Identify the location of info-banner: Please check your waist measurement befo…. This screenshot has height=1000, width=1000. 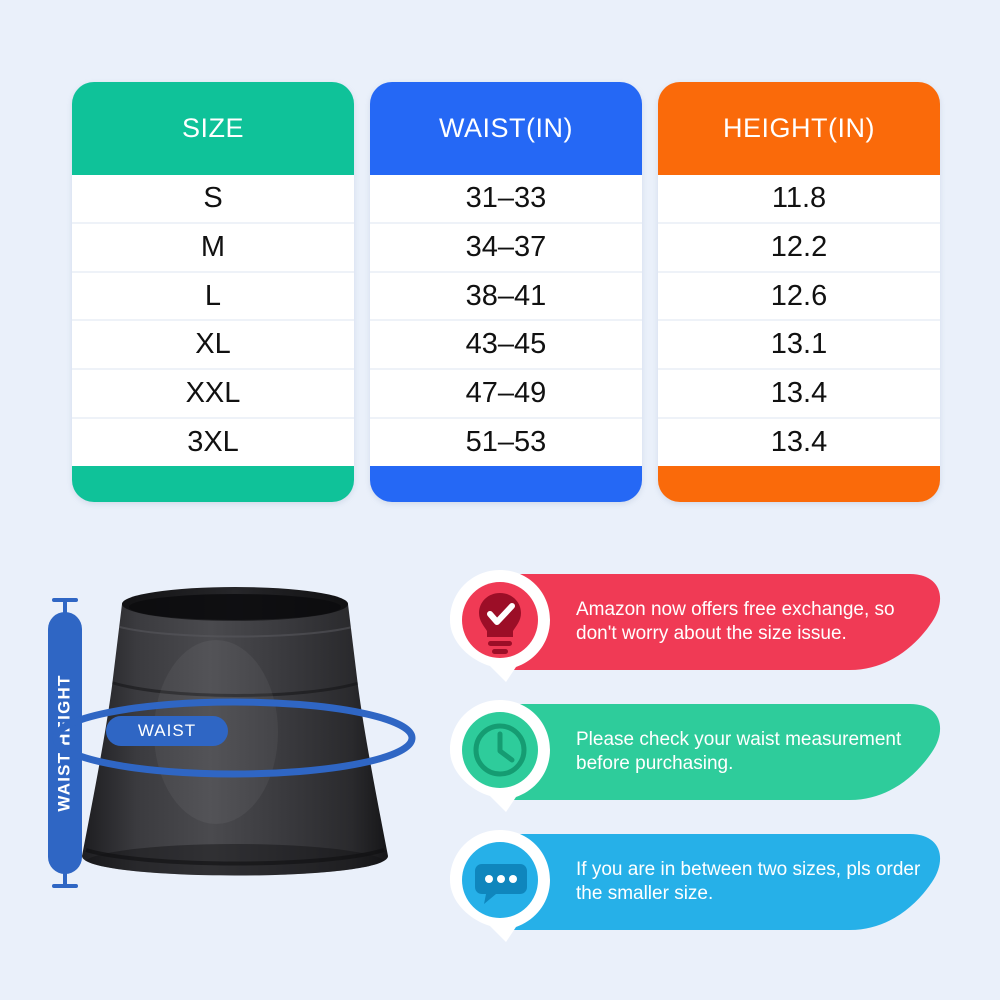
(710, 752).